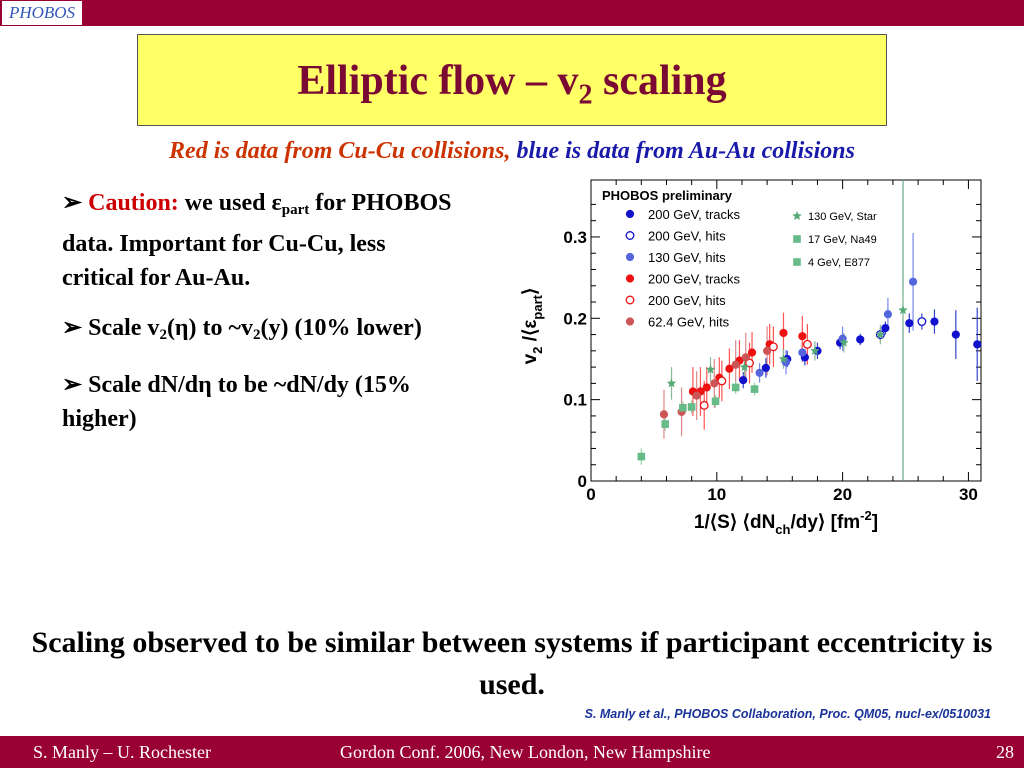 The width and height of the screenshot is (1024, 768). What do you see at coordinates (1005, 752) in the screenshot?
I see `slide-number: 28` at bounding box center [1005, 752].